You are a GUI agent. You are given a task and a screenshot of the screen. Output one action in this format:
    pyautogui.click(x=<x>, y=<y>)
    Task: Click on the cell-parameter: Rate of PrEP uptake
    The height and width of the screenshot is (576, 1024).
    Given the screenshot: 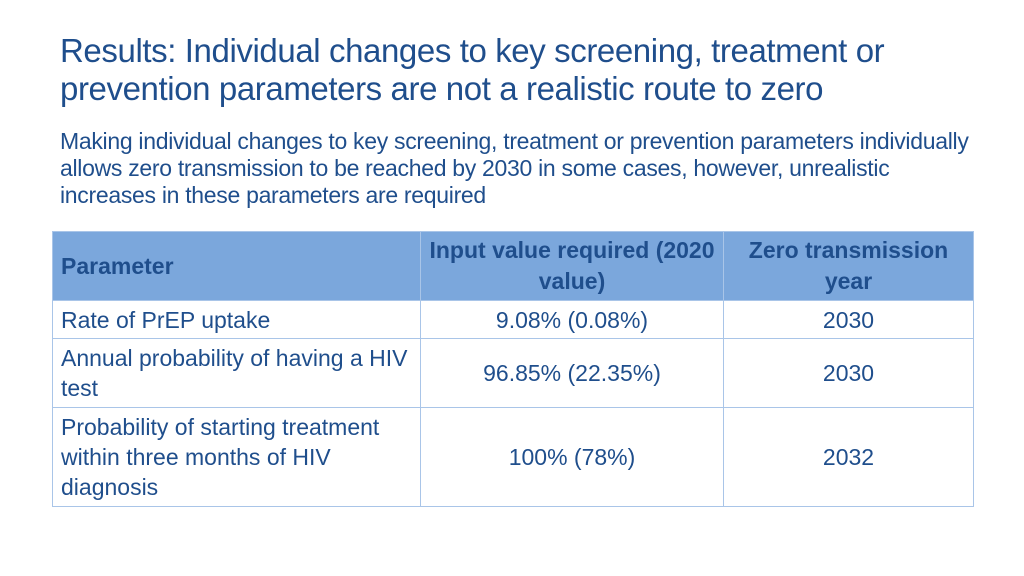 What is the action you would take?
    pyautogui.click(x=236, y=319)
    